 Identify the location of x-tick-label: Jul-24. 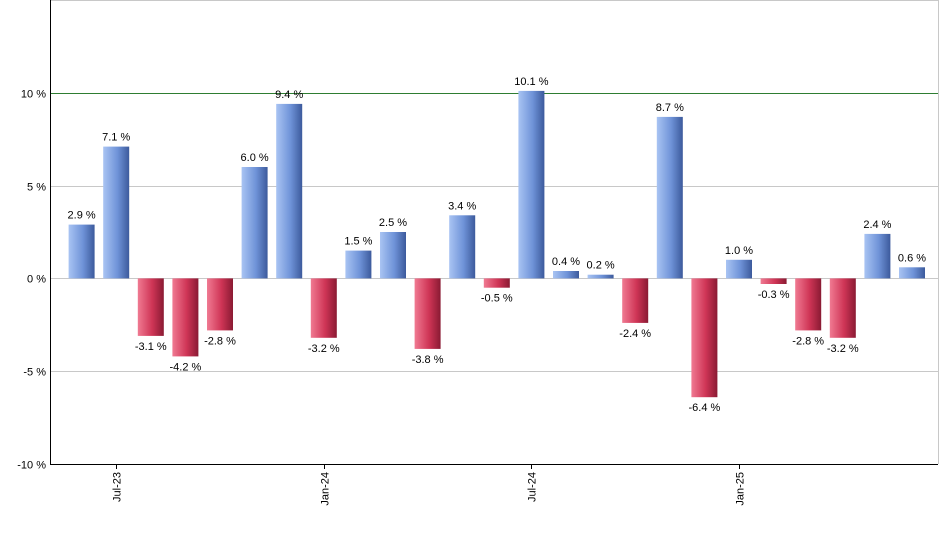
(533, 487).